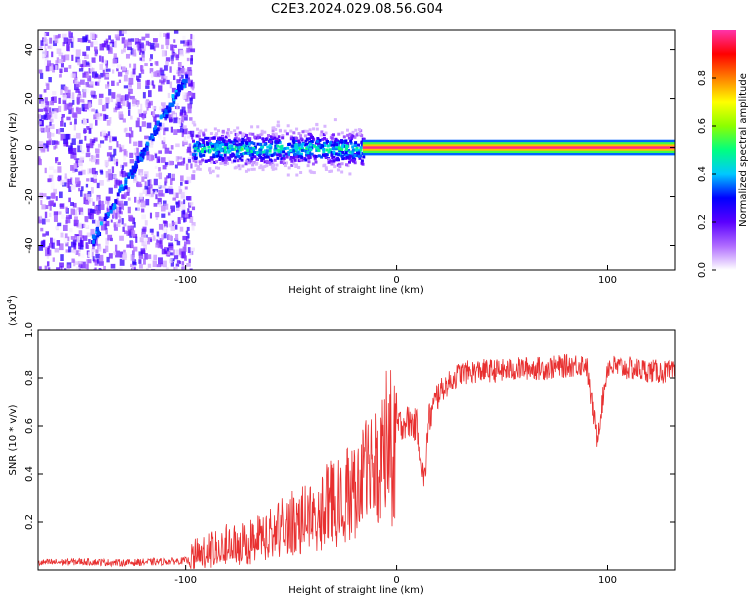 The height and width of the screenshot is (600, 750). What do you see at coordinates (185, 580) in the screenshot?
I see `x-tick-label: -100` at bounding box center [185, 580].